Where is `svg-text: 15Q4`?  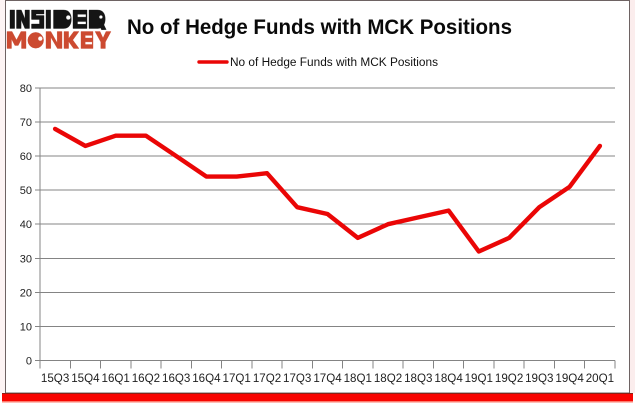
svg-text: 15Q4 is located at coordinates (85, 378).